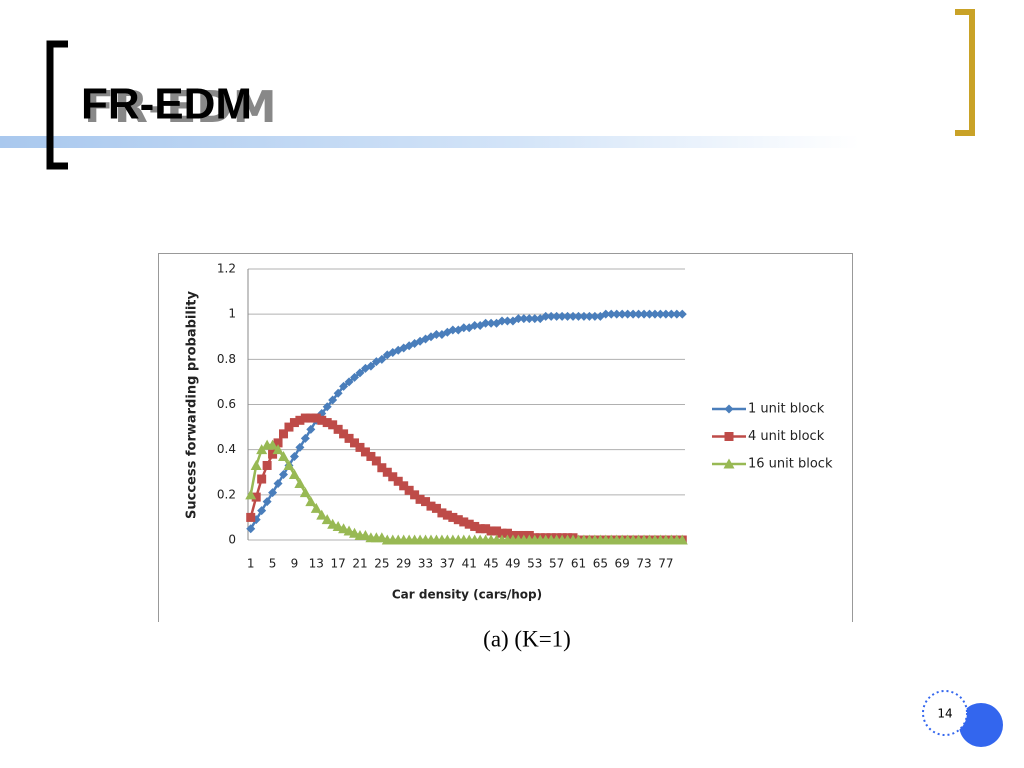 This screenshot has width=1024, height=768. I want to click on x-tick-label: 41, so click(469, 564).